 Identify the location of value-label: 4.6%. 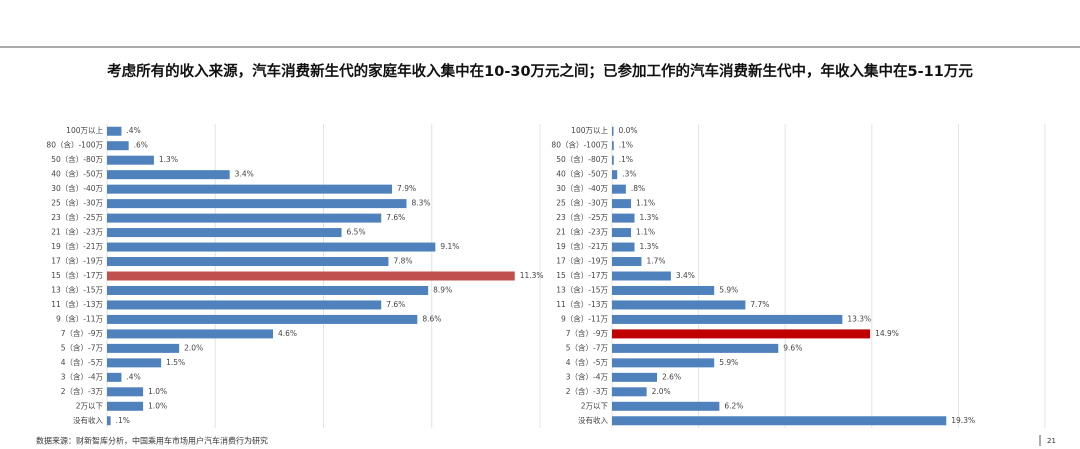
(287, 333).